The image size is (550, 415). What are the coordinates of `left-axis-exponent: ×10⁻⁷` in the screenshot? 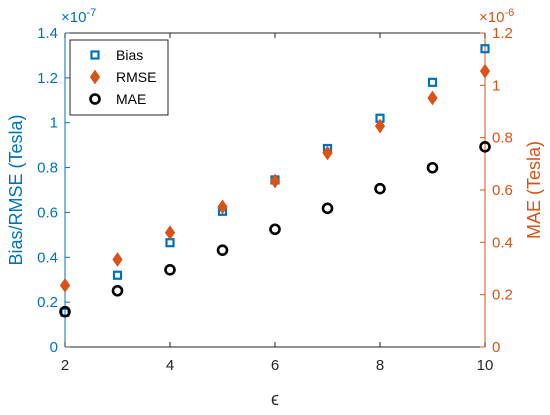 It's located at (78, 16).